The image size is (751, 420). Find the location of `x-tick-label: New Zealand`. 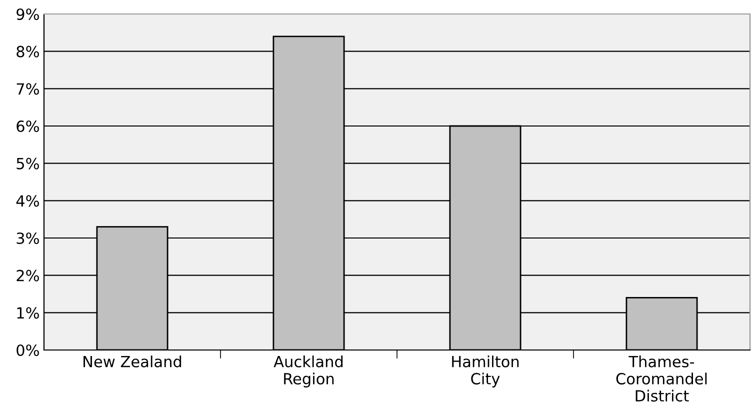

x-tick-label: New Zealand is located at coordinates (133, 362).